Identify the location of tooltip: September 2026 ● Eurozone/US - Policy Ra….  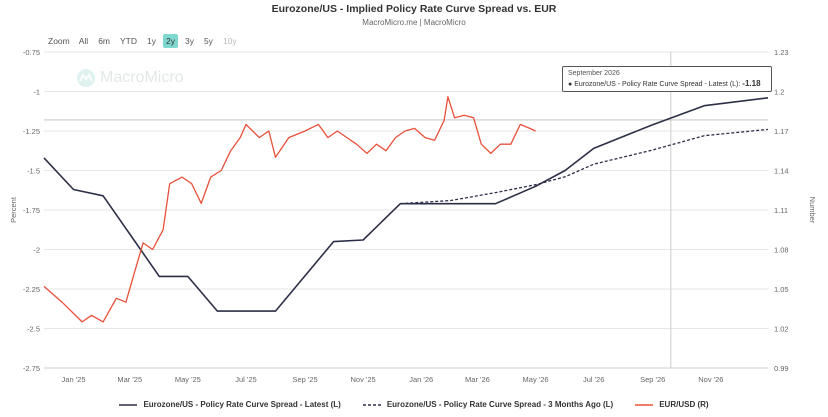
(667, 79).